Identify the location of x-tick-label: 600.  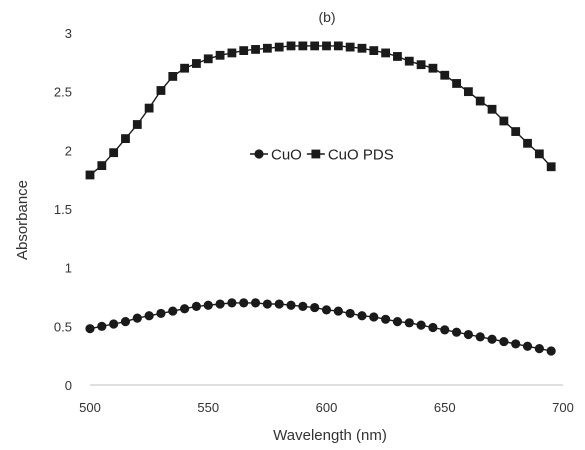
(327, 407).